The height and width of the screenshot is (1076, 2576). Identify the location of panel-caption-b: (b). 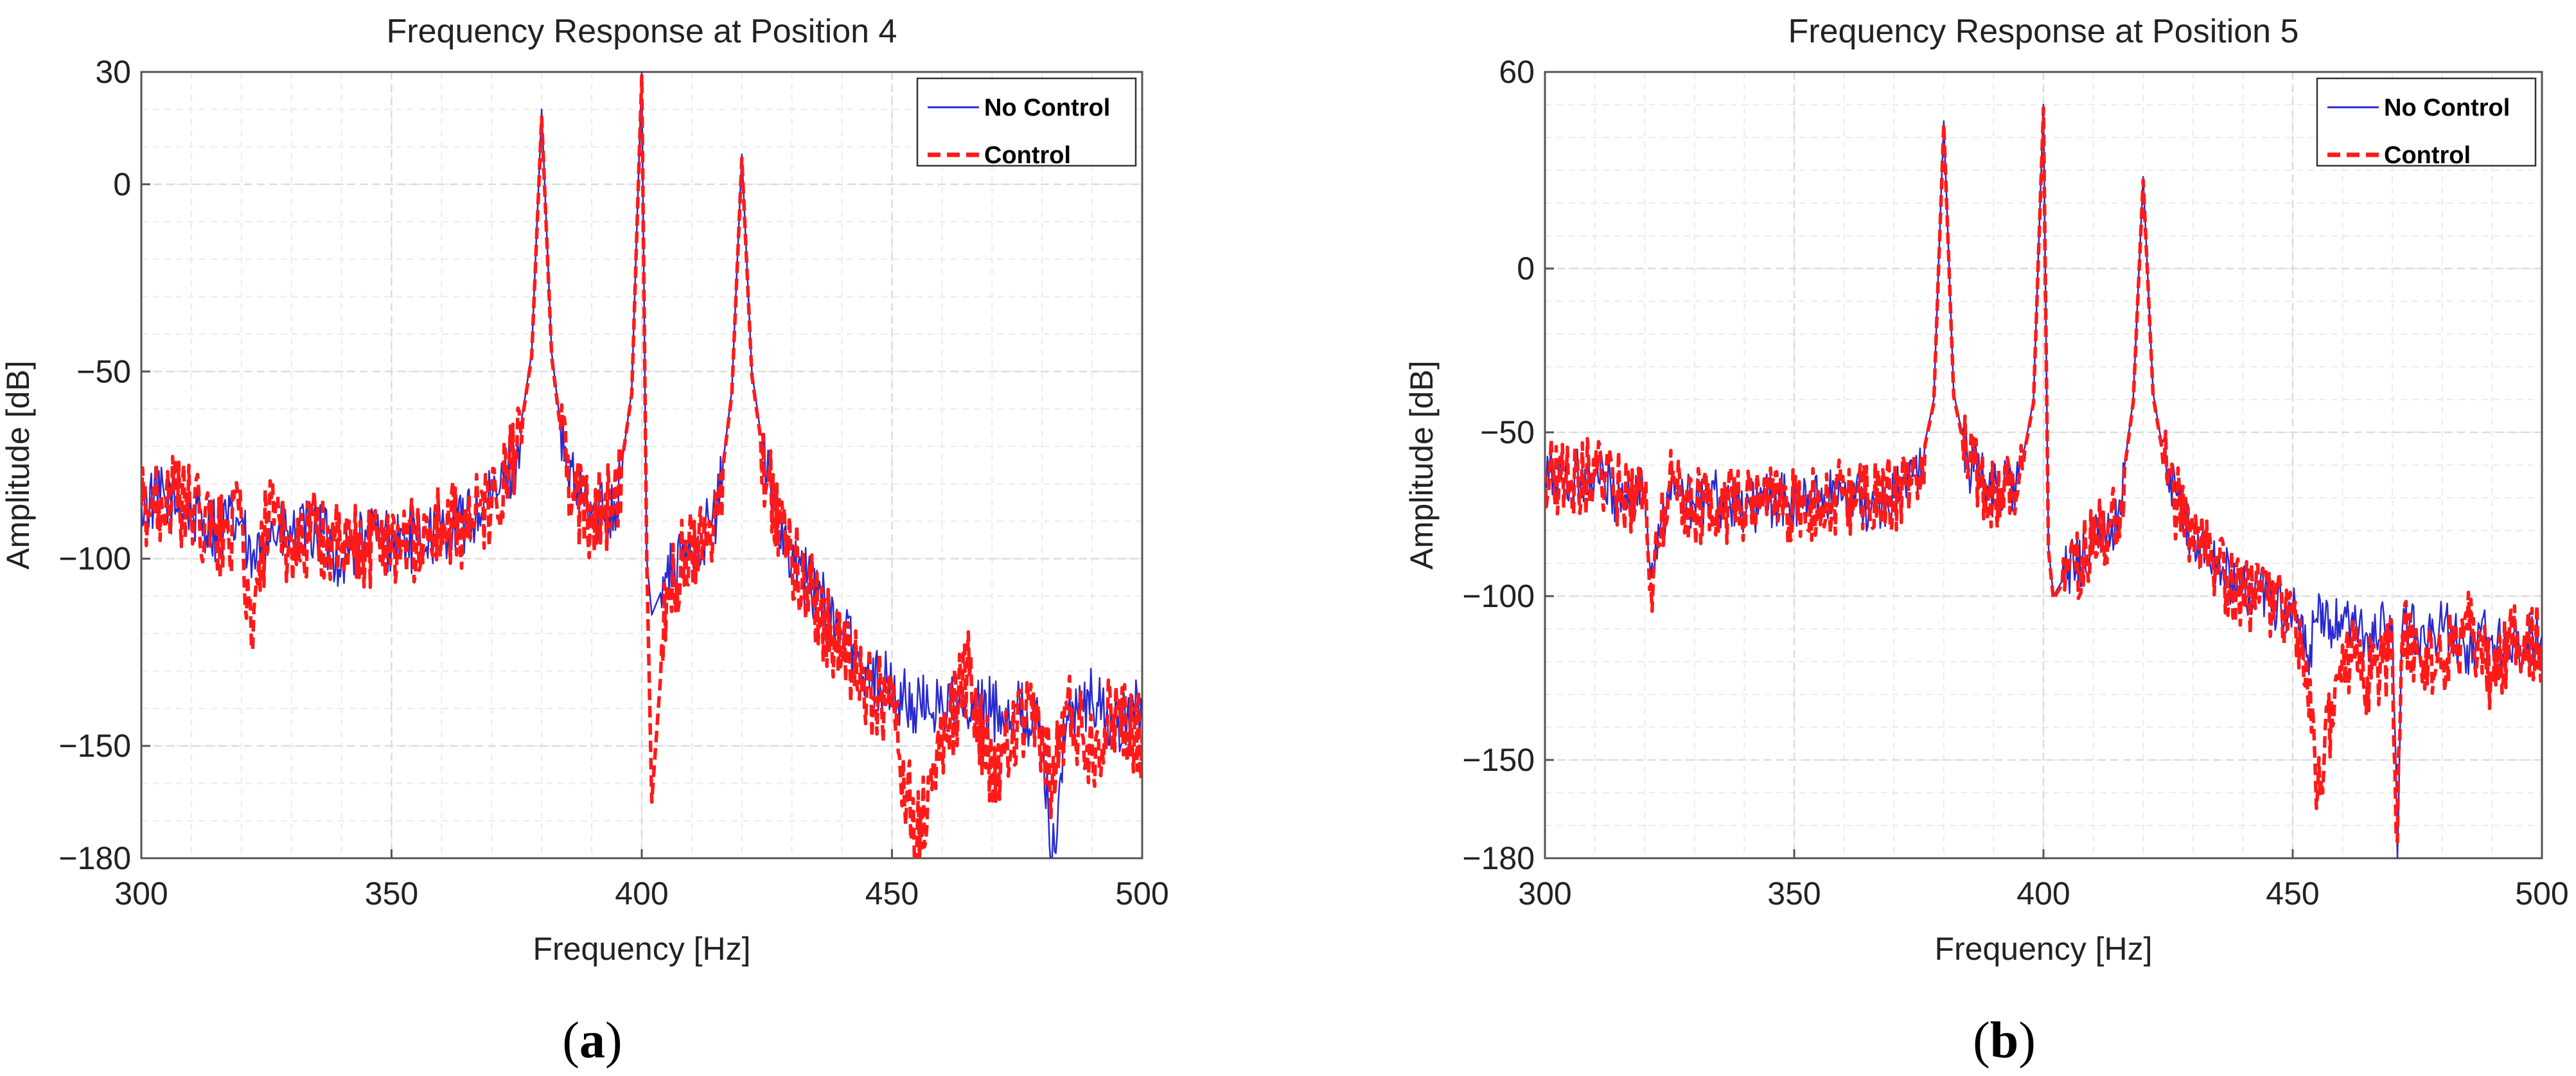
(2004, 1040).